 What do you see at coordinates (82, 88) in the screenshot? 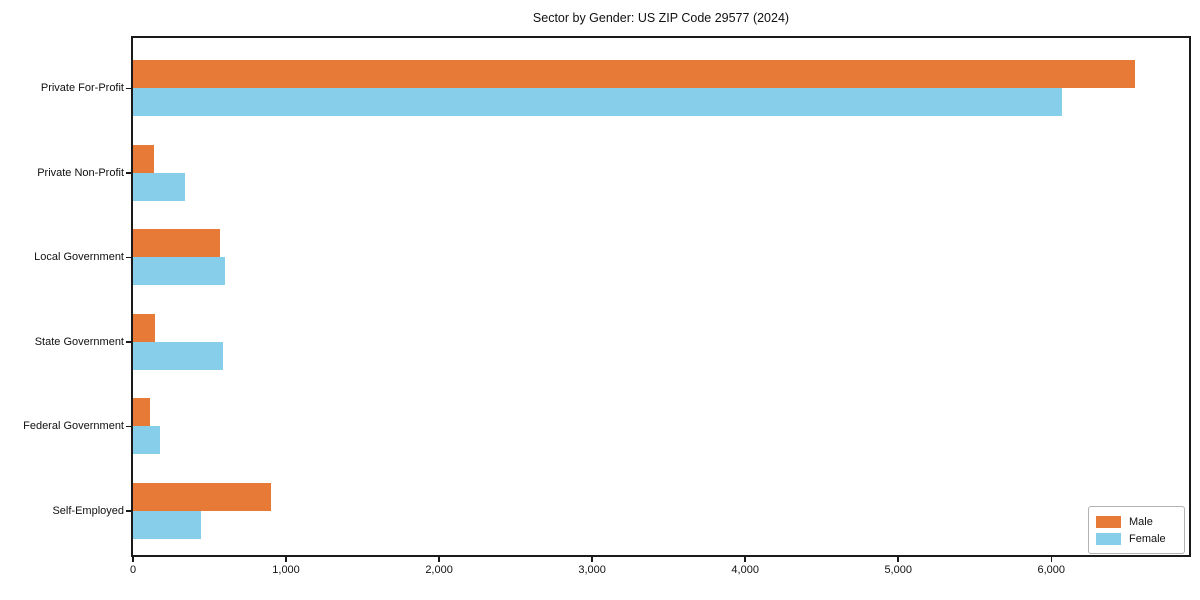
I see `y-axis-category-label: Private For-Profit` at bounding box center [82, 88].